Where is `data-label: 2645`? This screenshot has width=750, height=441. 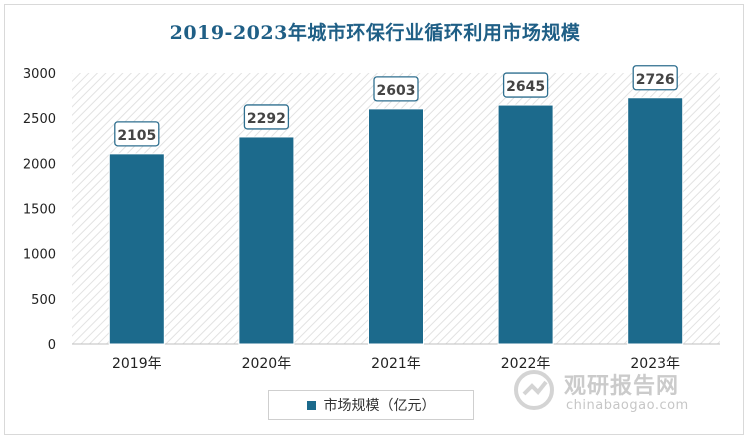
data-label: 2645 is located at coordinates (525, 87).